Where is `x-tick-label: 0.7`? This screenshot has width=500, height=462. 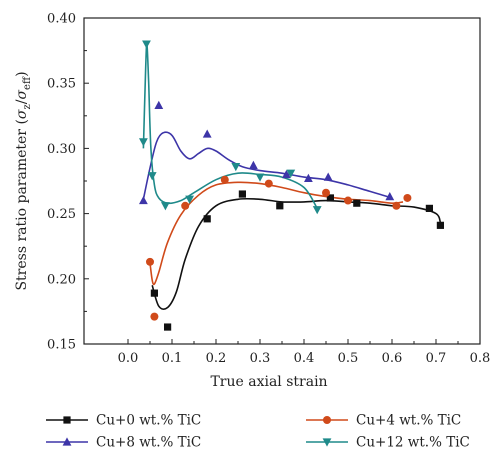 x-tick-label: 0.7 is located at coordinates (436, 358).